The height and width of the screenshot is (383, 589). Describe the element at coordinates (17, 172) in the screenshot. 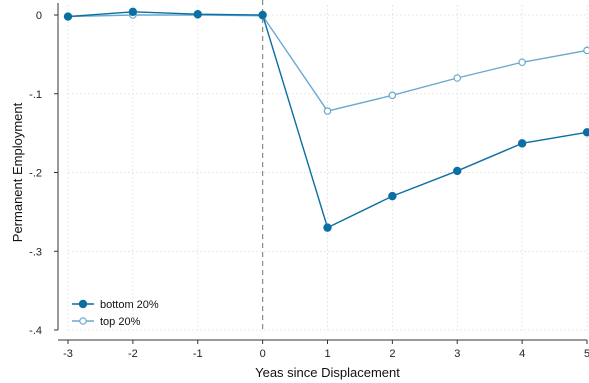

I see `y-axis-title: Permanent Employment` at that location.